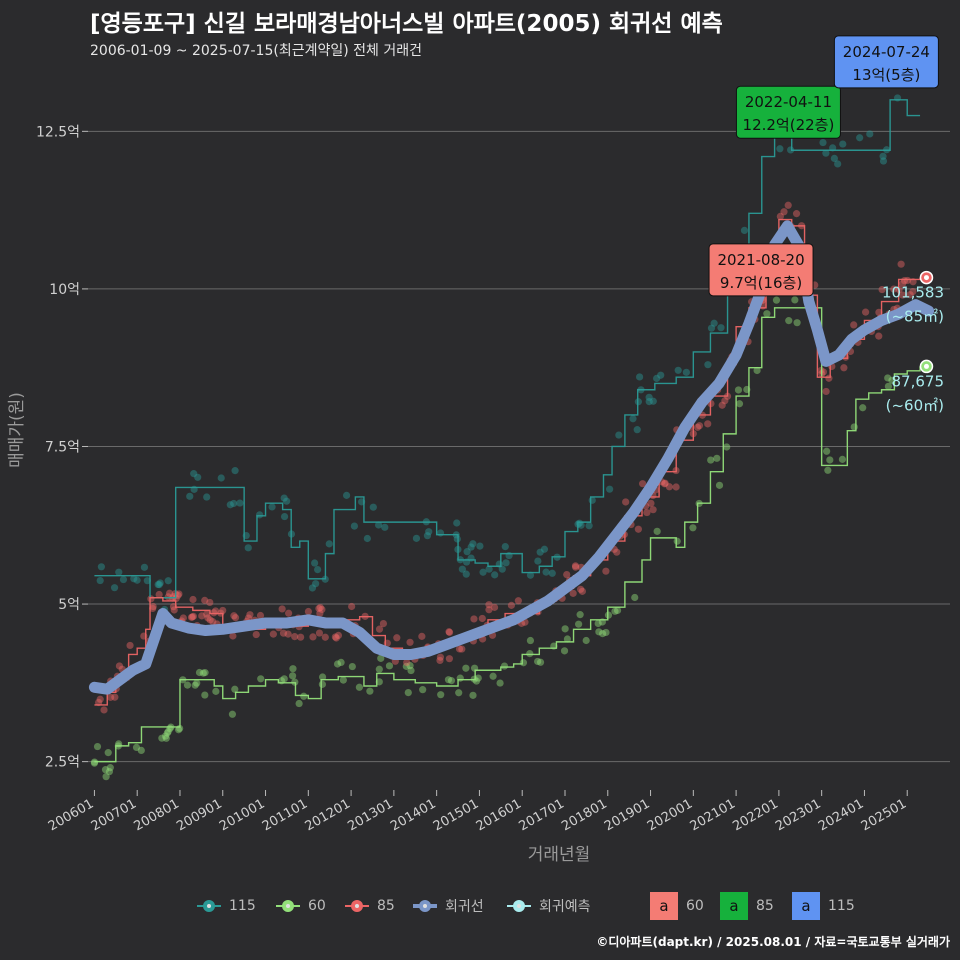 This screenshot has width=960, height=960. I want to click on end-label-value: 101,583, so click(913, 293).